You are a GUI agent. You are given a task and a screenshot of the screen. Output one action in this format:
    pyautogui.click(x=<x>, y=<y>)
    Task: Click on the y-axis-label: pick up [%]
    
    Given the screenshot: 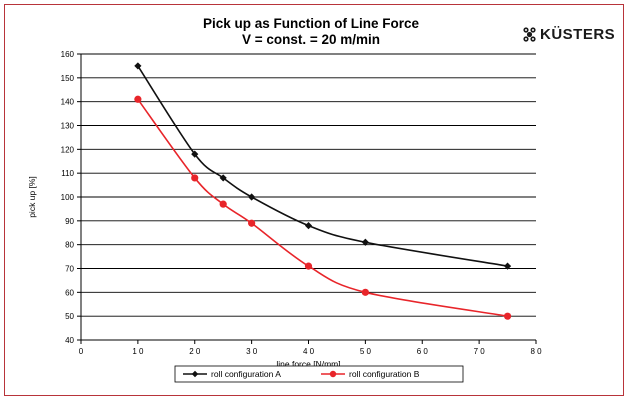 What is the action you would take?
    pyautogui.click(x=32, y=197)
    